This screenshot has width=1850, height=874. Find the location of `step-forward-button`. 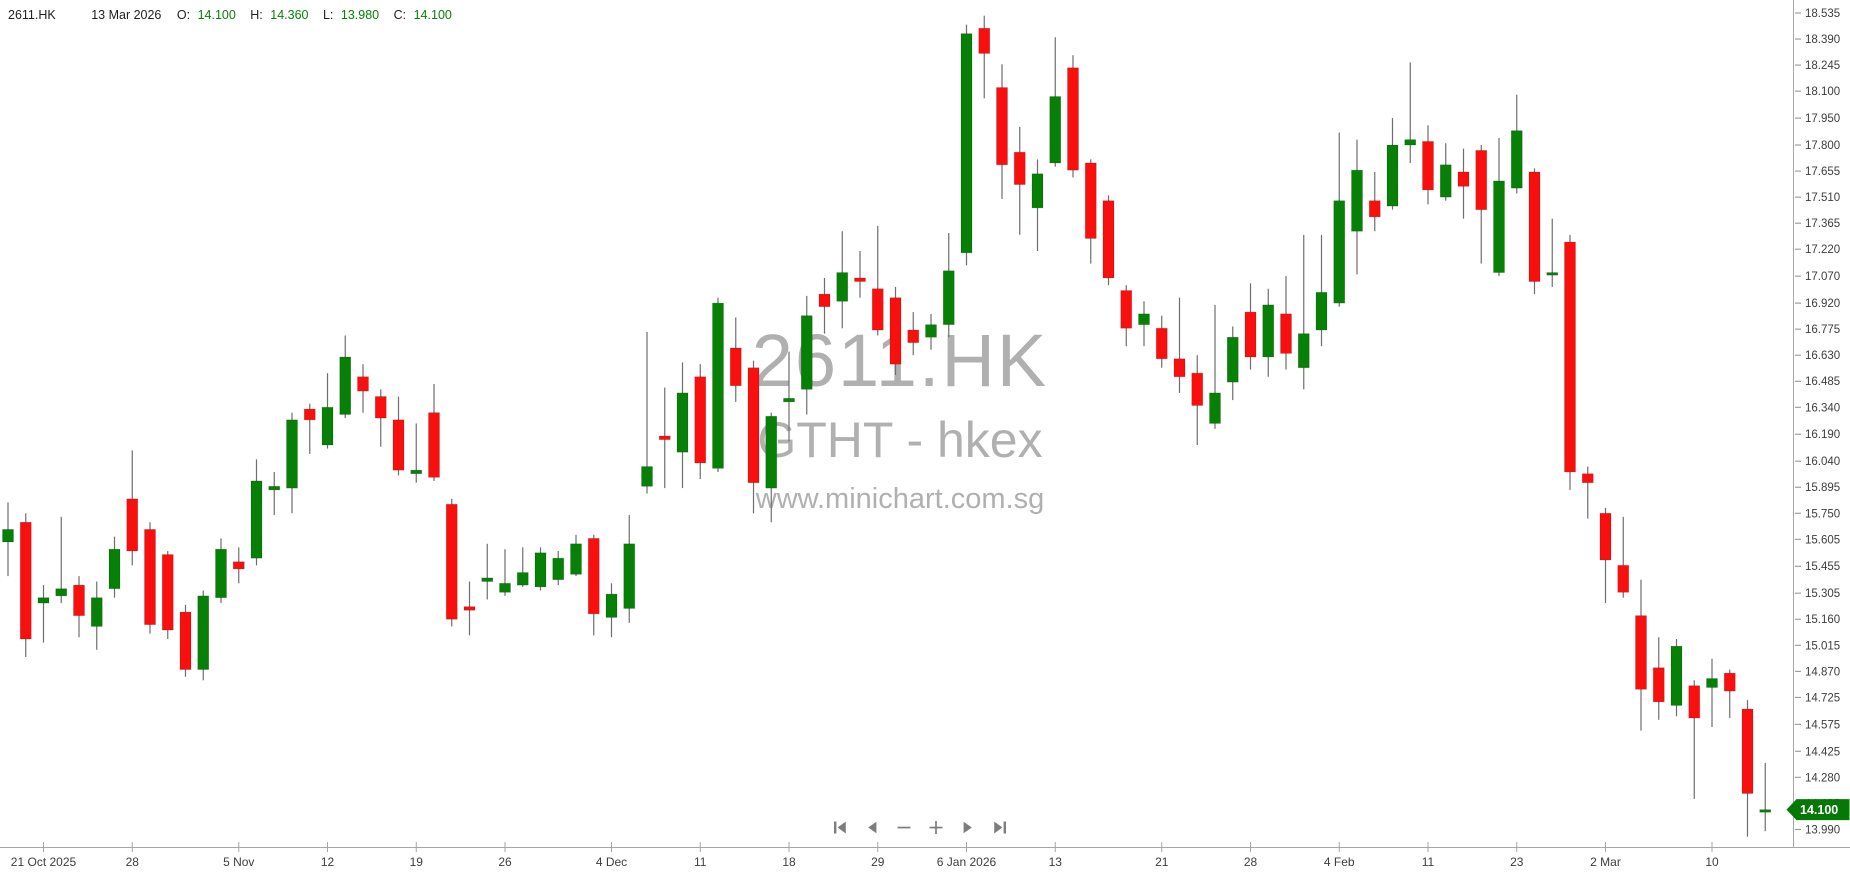

step-forward-button is located at coordinates (968, 827).